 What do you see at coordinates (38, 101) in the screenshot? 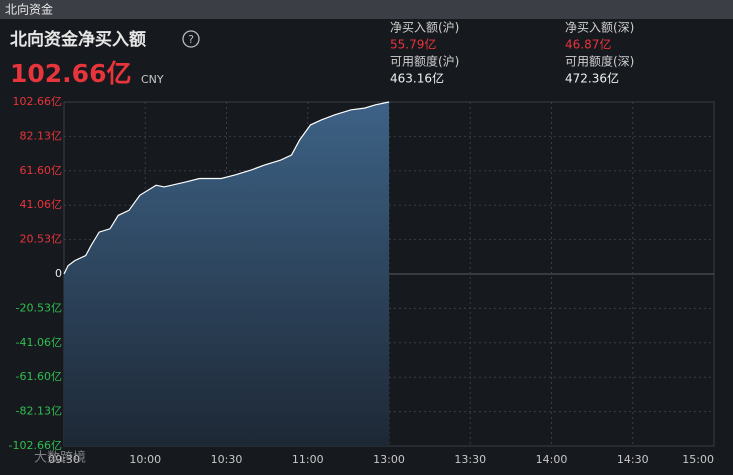
I see `y-tick-label: 102.66亿` at bounding box center [38, 101].